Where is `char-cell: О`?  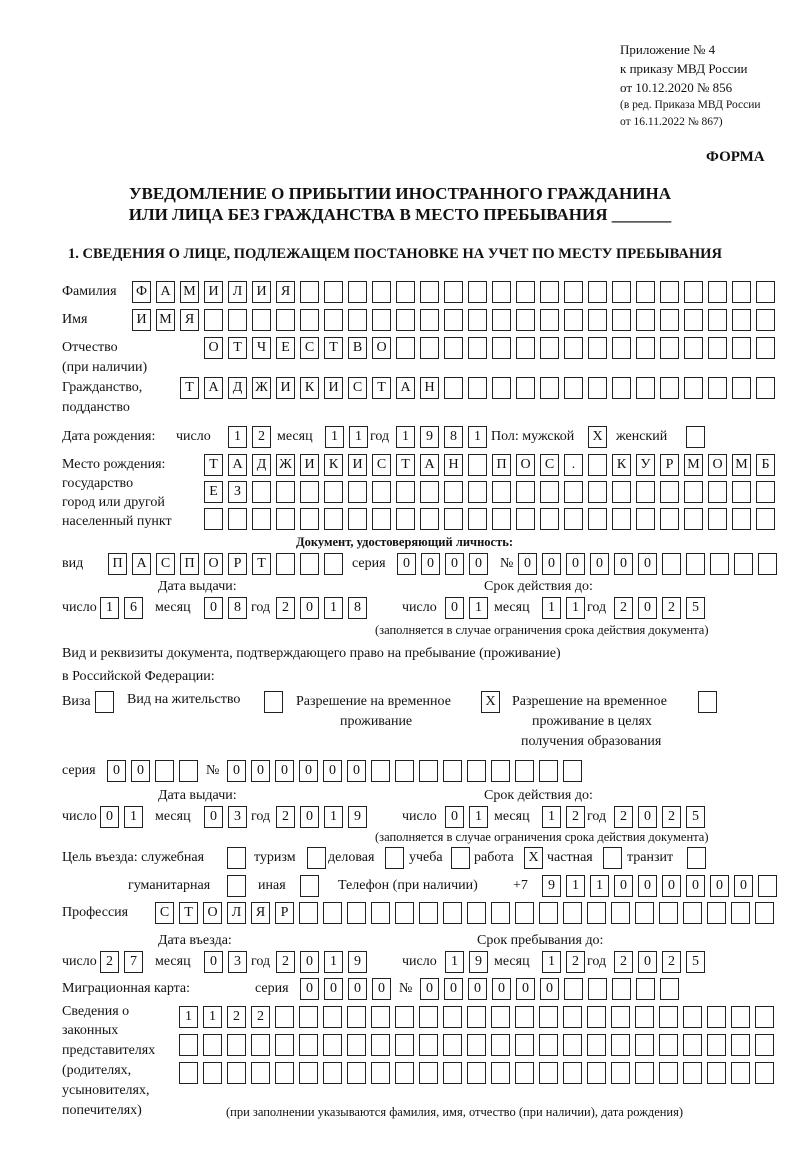
char-cell: О is located at coordinates (717, 465).